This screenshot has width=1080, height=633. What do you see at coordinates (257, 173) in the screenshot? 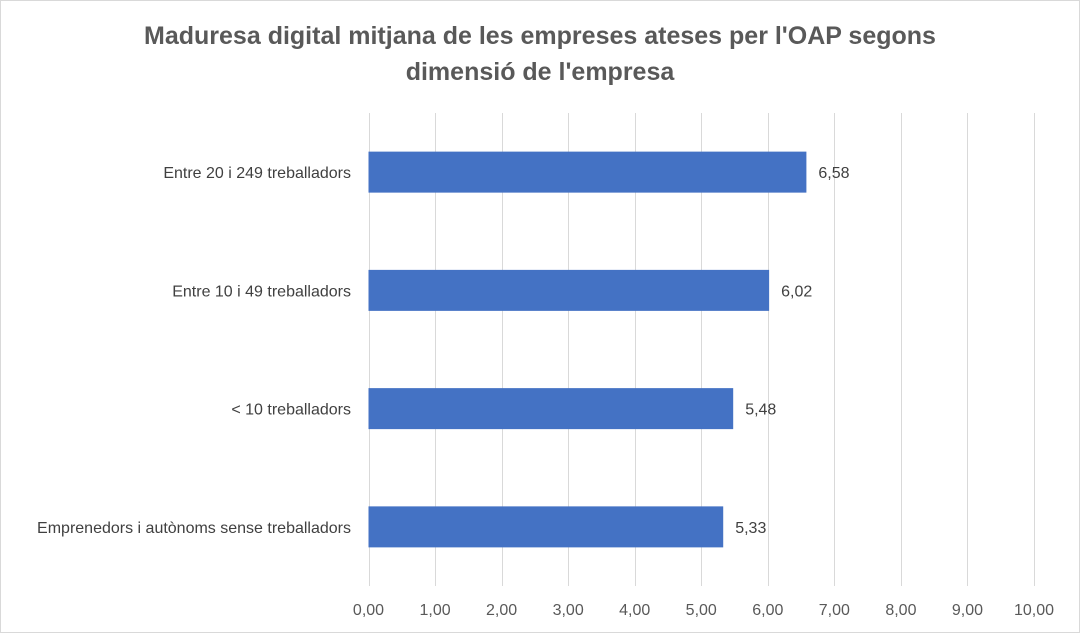
I see `category-label-0: Entre 20 i 249 treballadors` at bounding box center [257, 173].